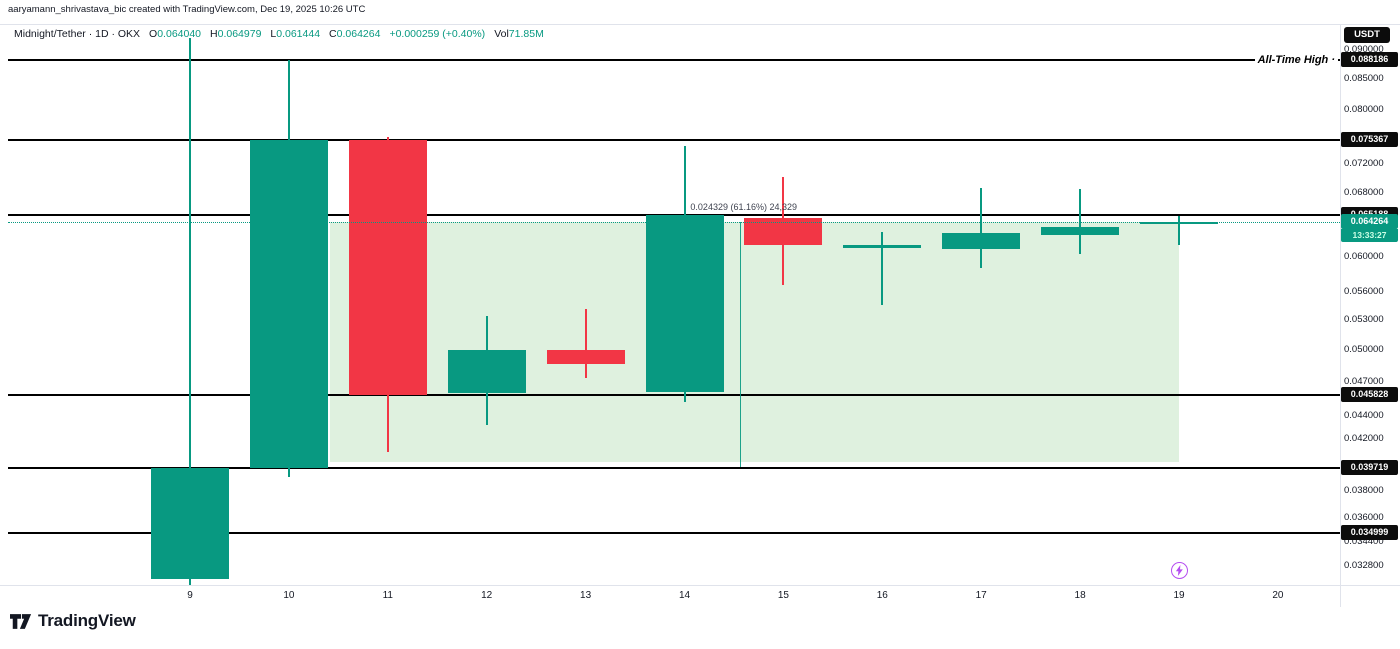 This screenshot has width=1400, height=649. What do you see at coordinates (190, 595) in the screenshot?
I see `time-axis-label: 9` at bounding box center [190, 595].